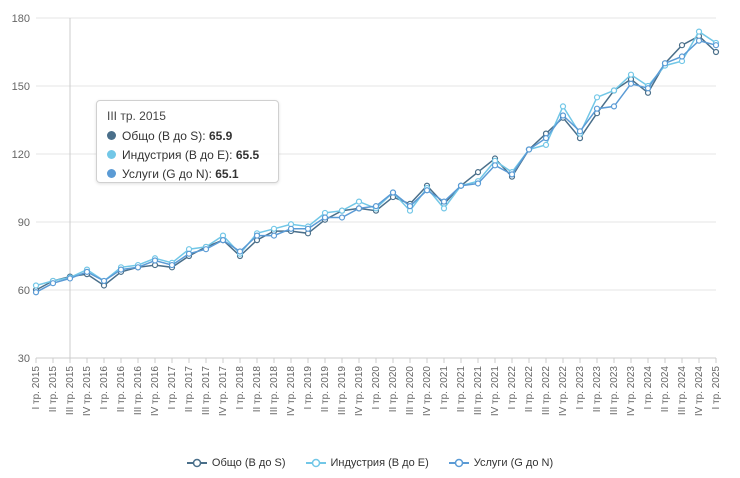  What do you see at coordinates (111, 174) in the screenshot?
I see `tooltip-dot-services` at bounding box center [111, 174].